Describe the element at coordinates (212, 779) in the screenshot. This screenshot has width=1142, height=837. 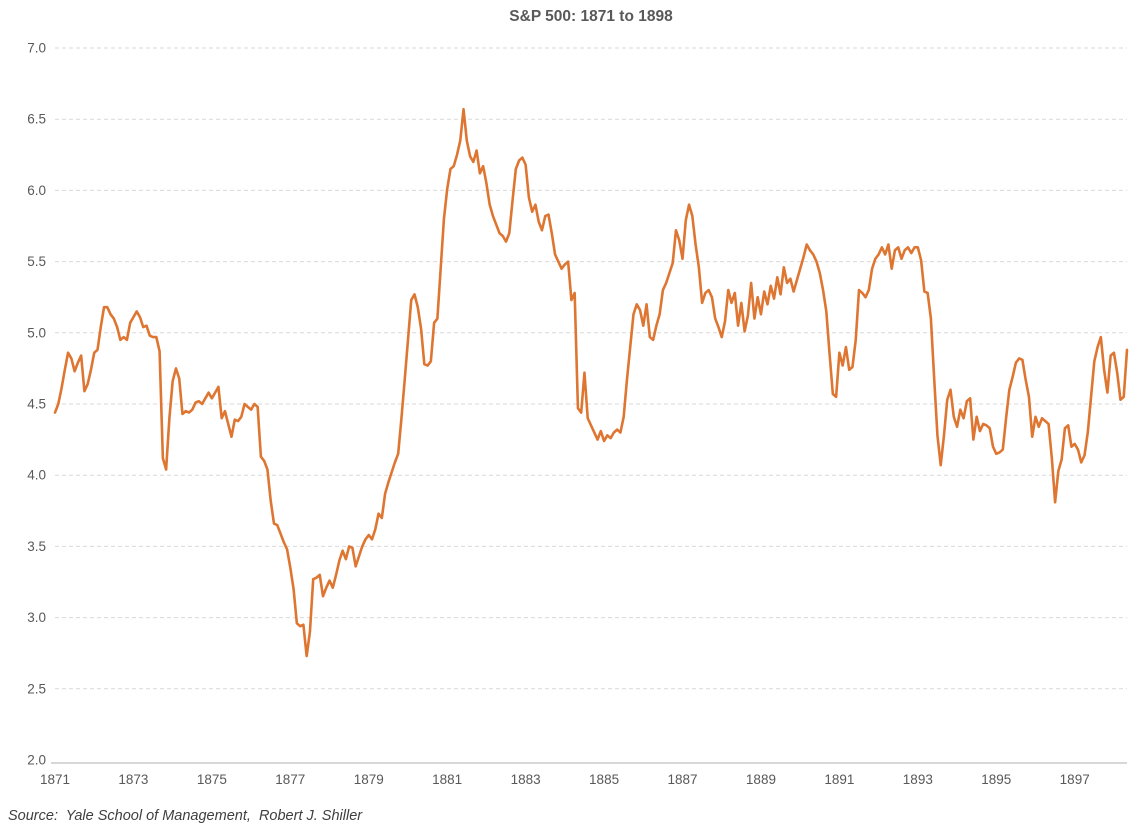
I see `x-axis-label: 1875` at that location.